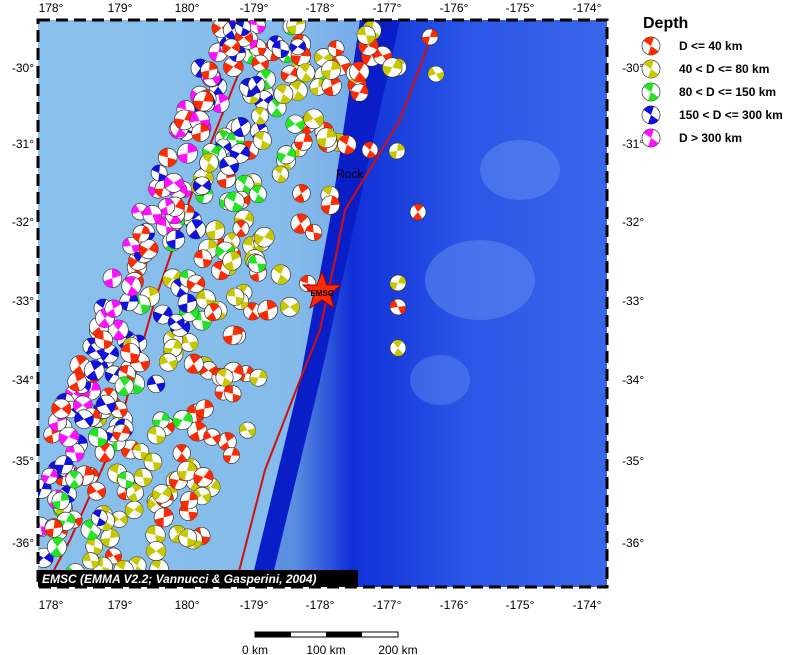 The image size is (788, 655). Describe the element at coordinates (727, 92) in the screenshot. I see `legend-label: 80 < D <= 150 km` at that location.